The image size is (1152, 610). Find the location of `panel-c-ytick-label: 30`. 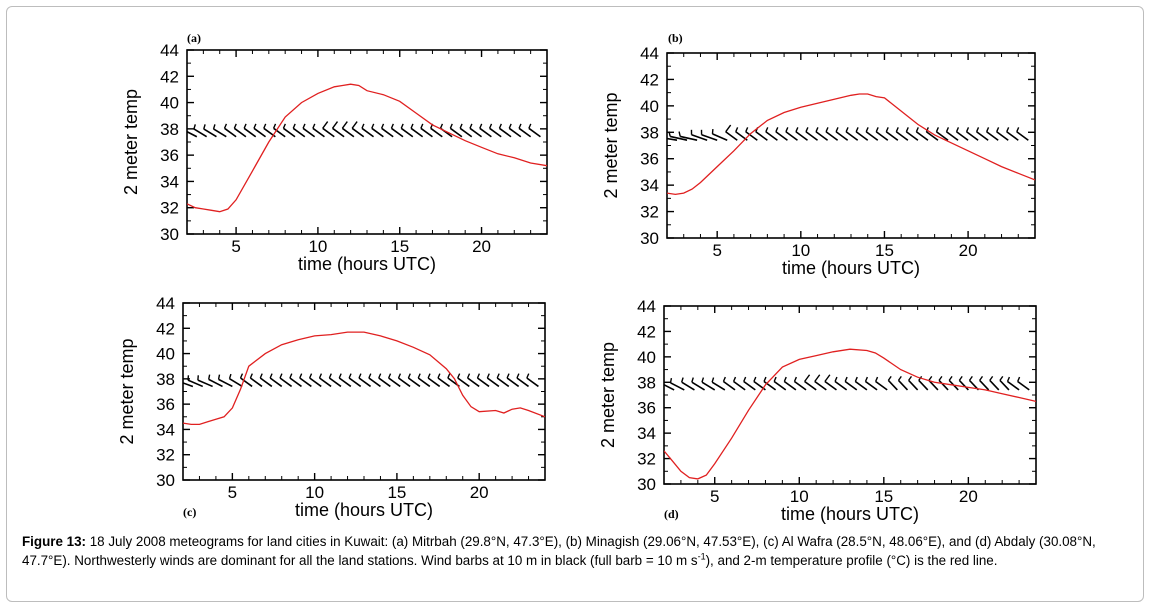

panel-c-ytick-label: 30 is located at coordinates (165, 480).